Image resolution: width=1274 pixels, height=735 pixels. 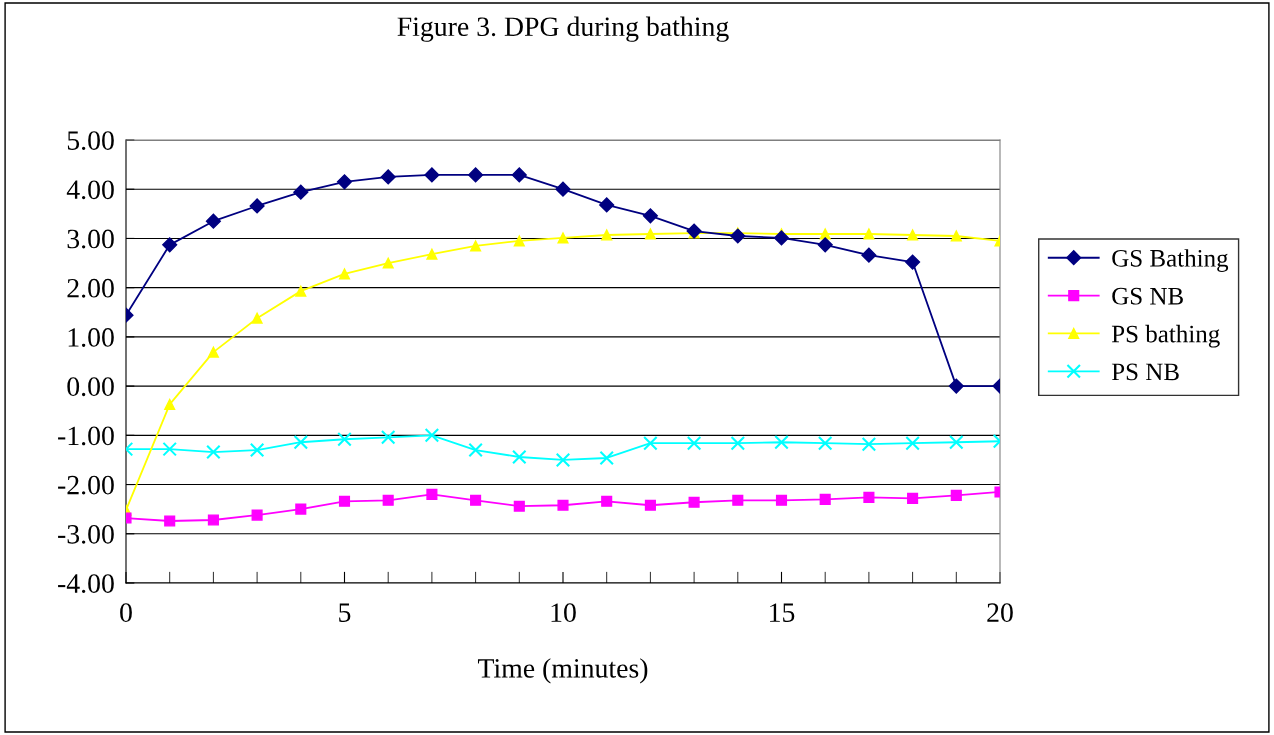 I want to click on y-tick-label: -2.00, so click(x=86, y=485).